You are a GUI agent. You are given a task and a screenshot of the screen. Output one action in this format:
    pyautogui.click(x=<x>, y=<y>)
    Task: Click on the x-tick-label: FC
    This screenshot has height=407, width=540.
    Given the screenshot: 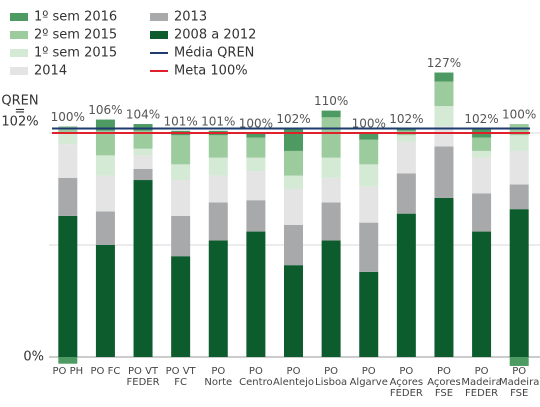 What is the action you would take?
    pyautogui.click(x=180, y=382)
    